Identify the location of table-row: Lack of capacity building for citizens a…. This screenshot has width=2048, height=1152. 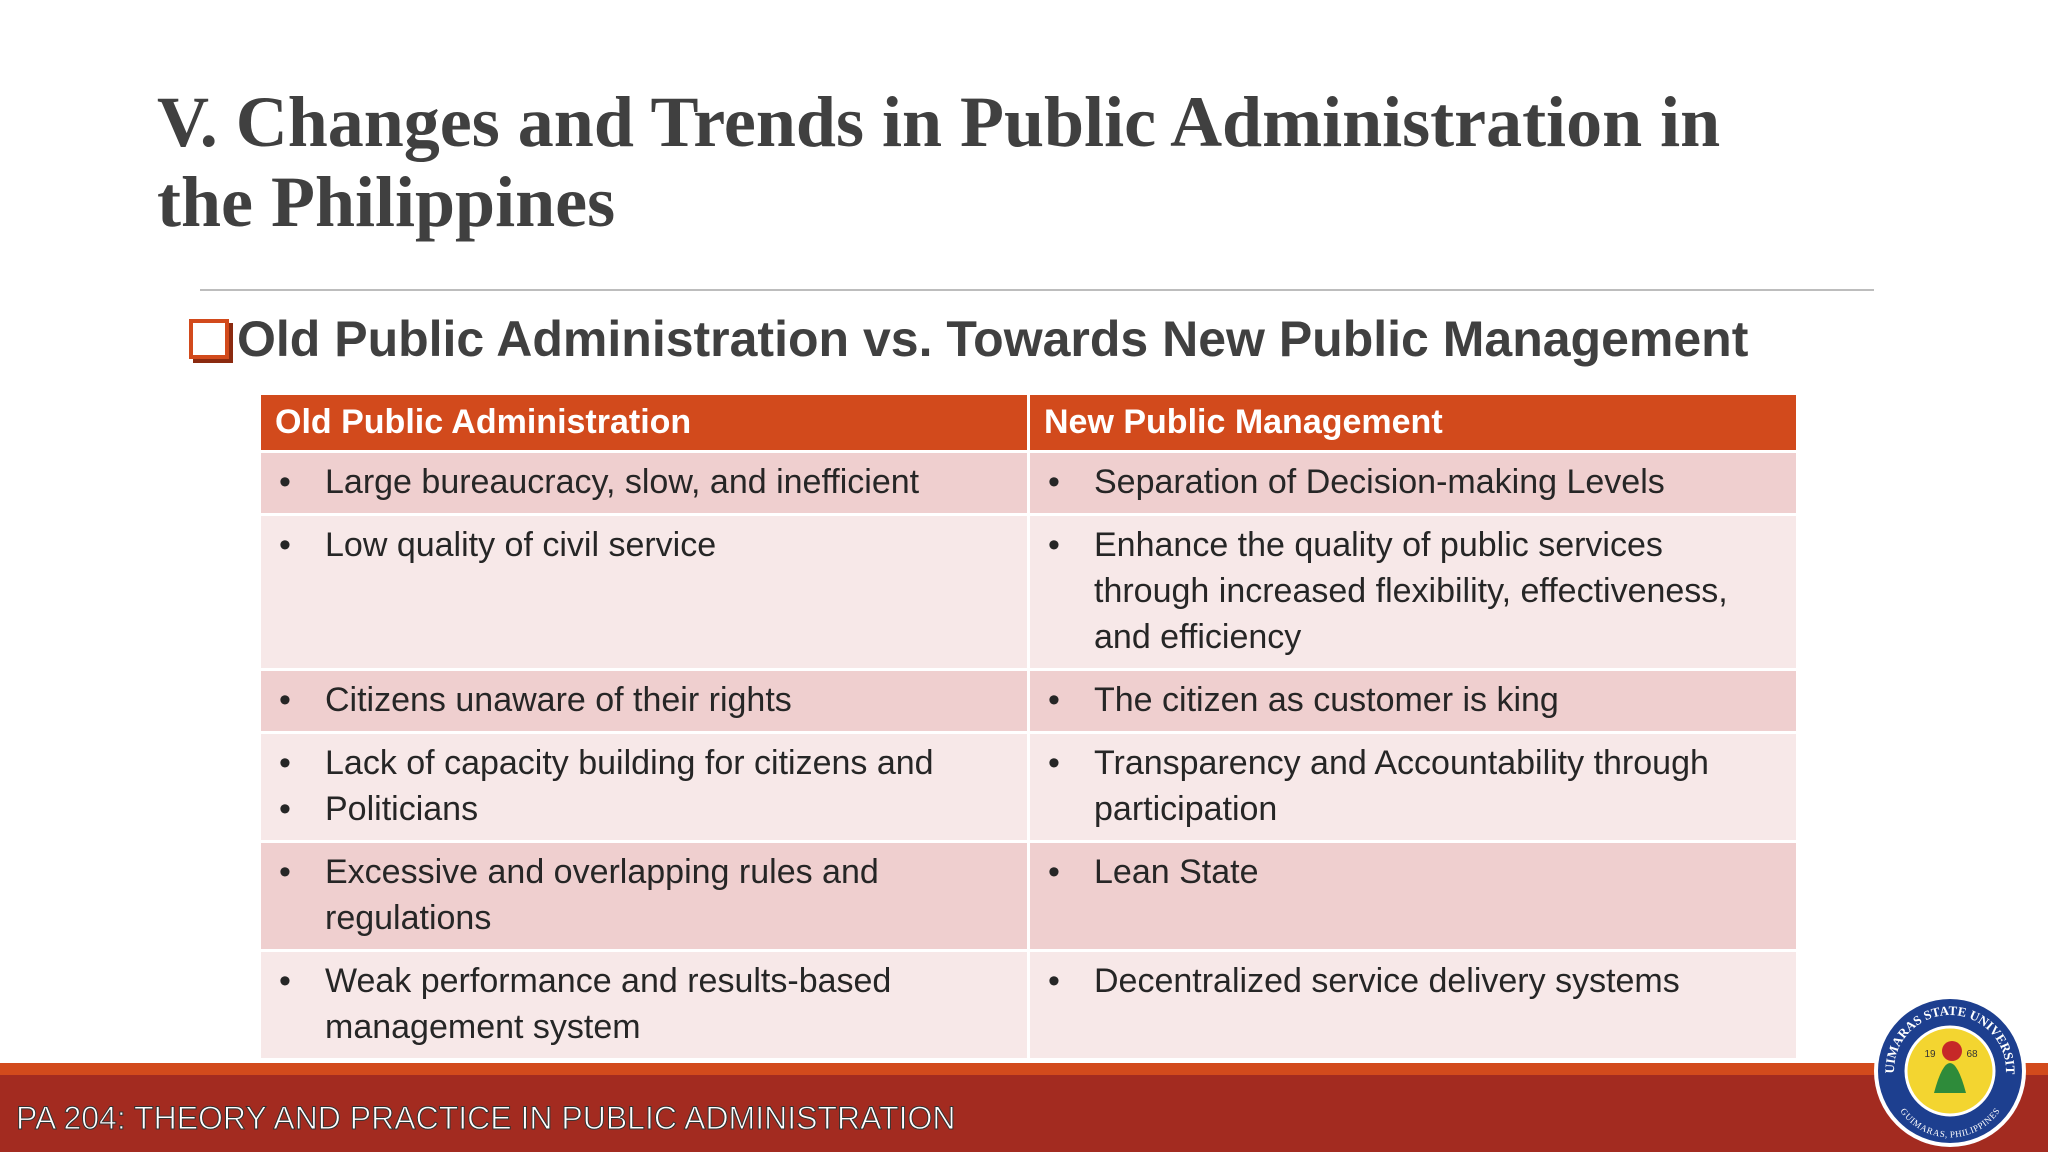
(1028, 787).